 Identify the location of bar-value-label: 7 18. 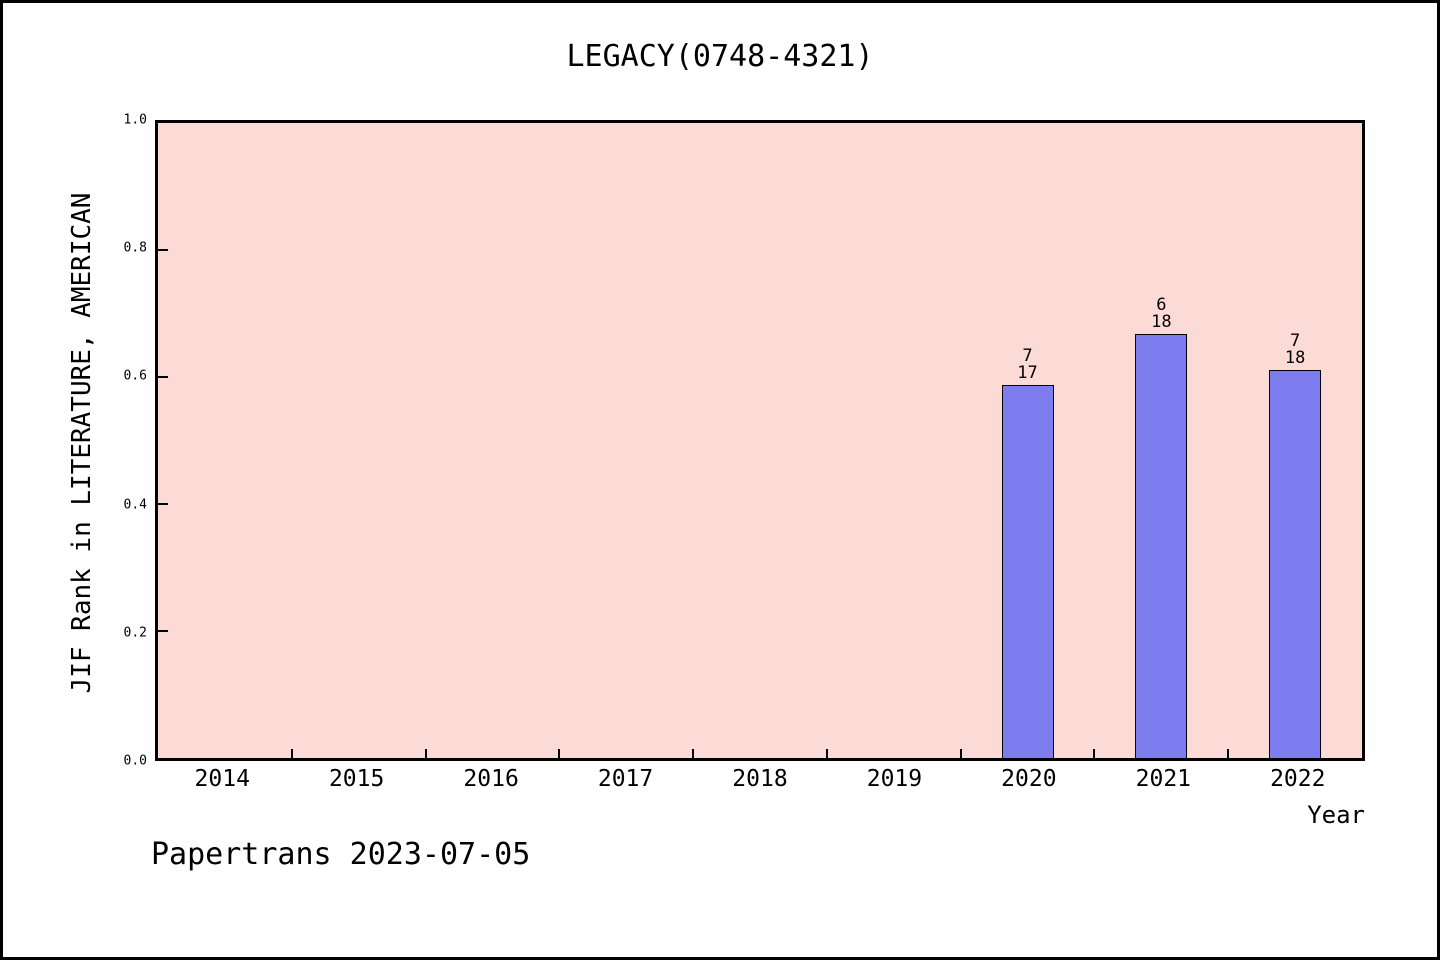
(1295, 350).